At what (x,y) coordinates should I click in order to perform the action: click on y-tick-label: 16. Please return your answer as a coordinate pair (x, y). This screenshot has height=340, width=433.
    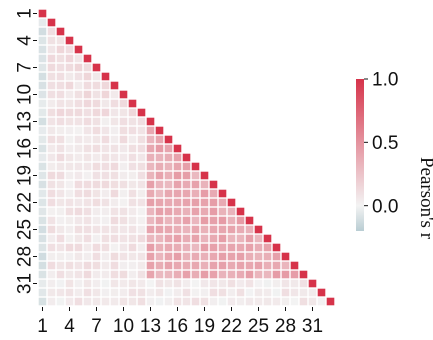
    Looking at the image, I should click on (25, 148).